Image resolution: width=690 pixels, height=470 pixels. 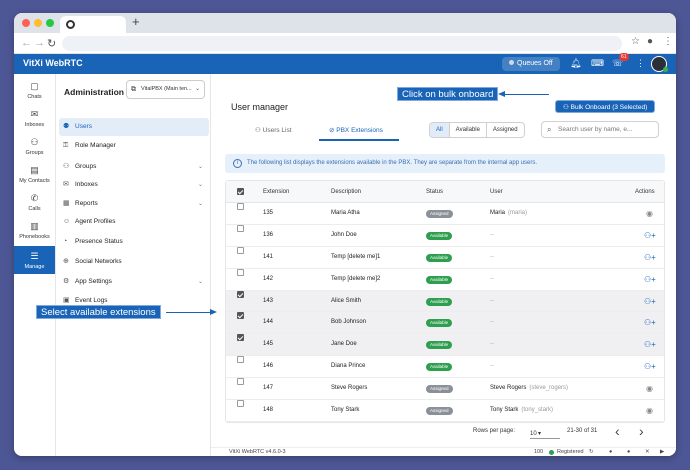 What do you see at coordinates (356, 256) in the screenshot?
I see `description-cell: Temp [delete me]1` at bounding box center [356, 256].